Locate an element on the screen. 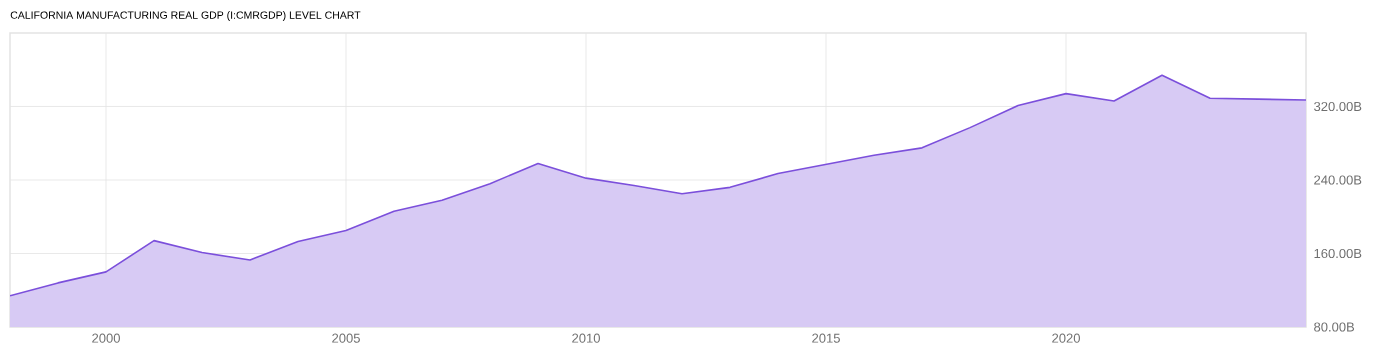  x-tick-label: 2020 is located at coordinates (1066, 338).